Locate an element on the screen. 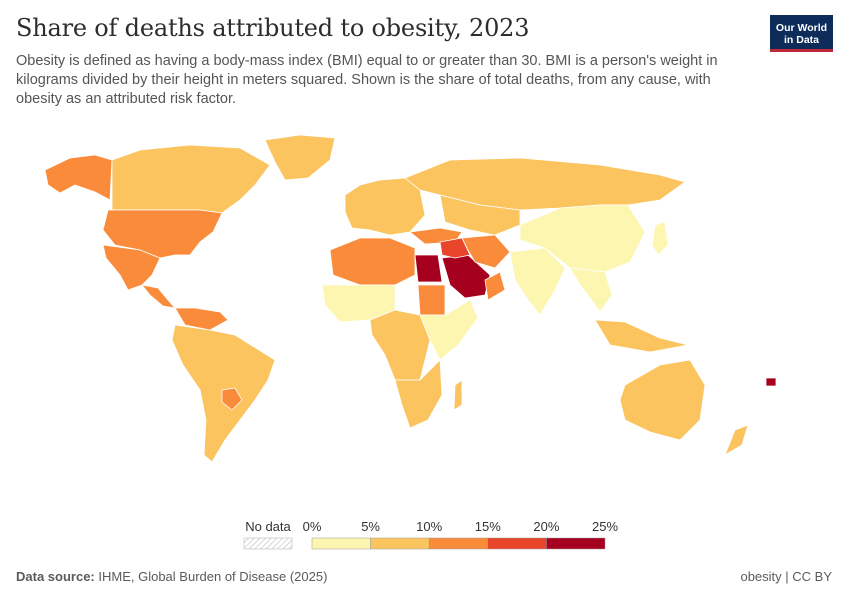 The image size is (850, 600). region-japan is located at coordinates (660, 238).